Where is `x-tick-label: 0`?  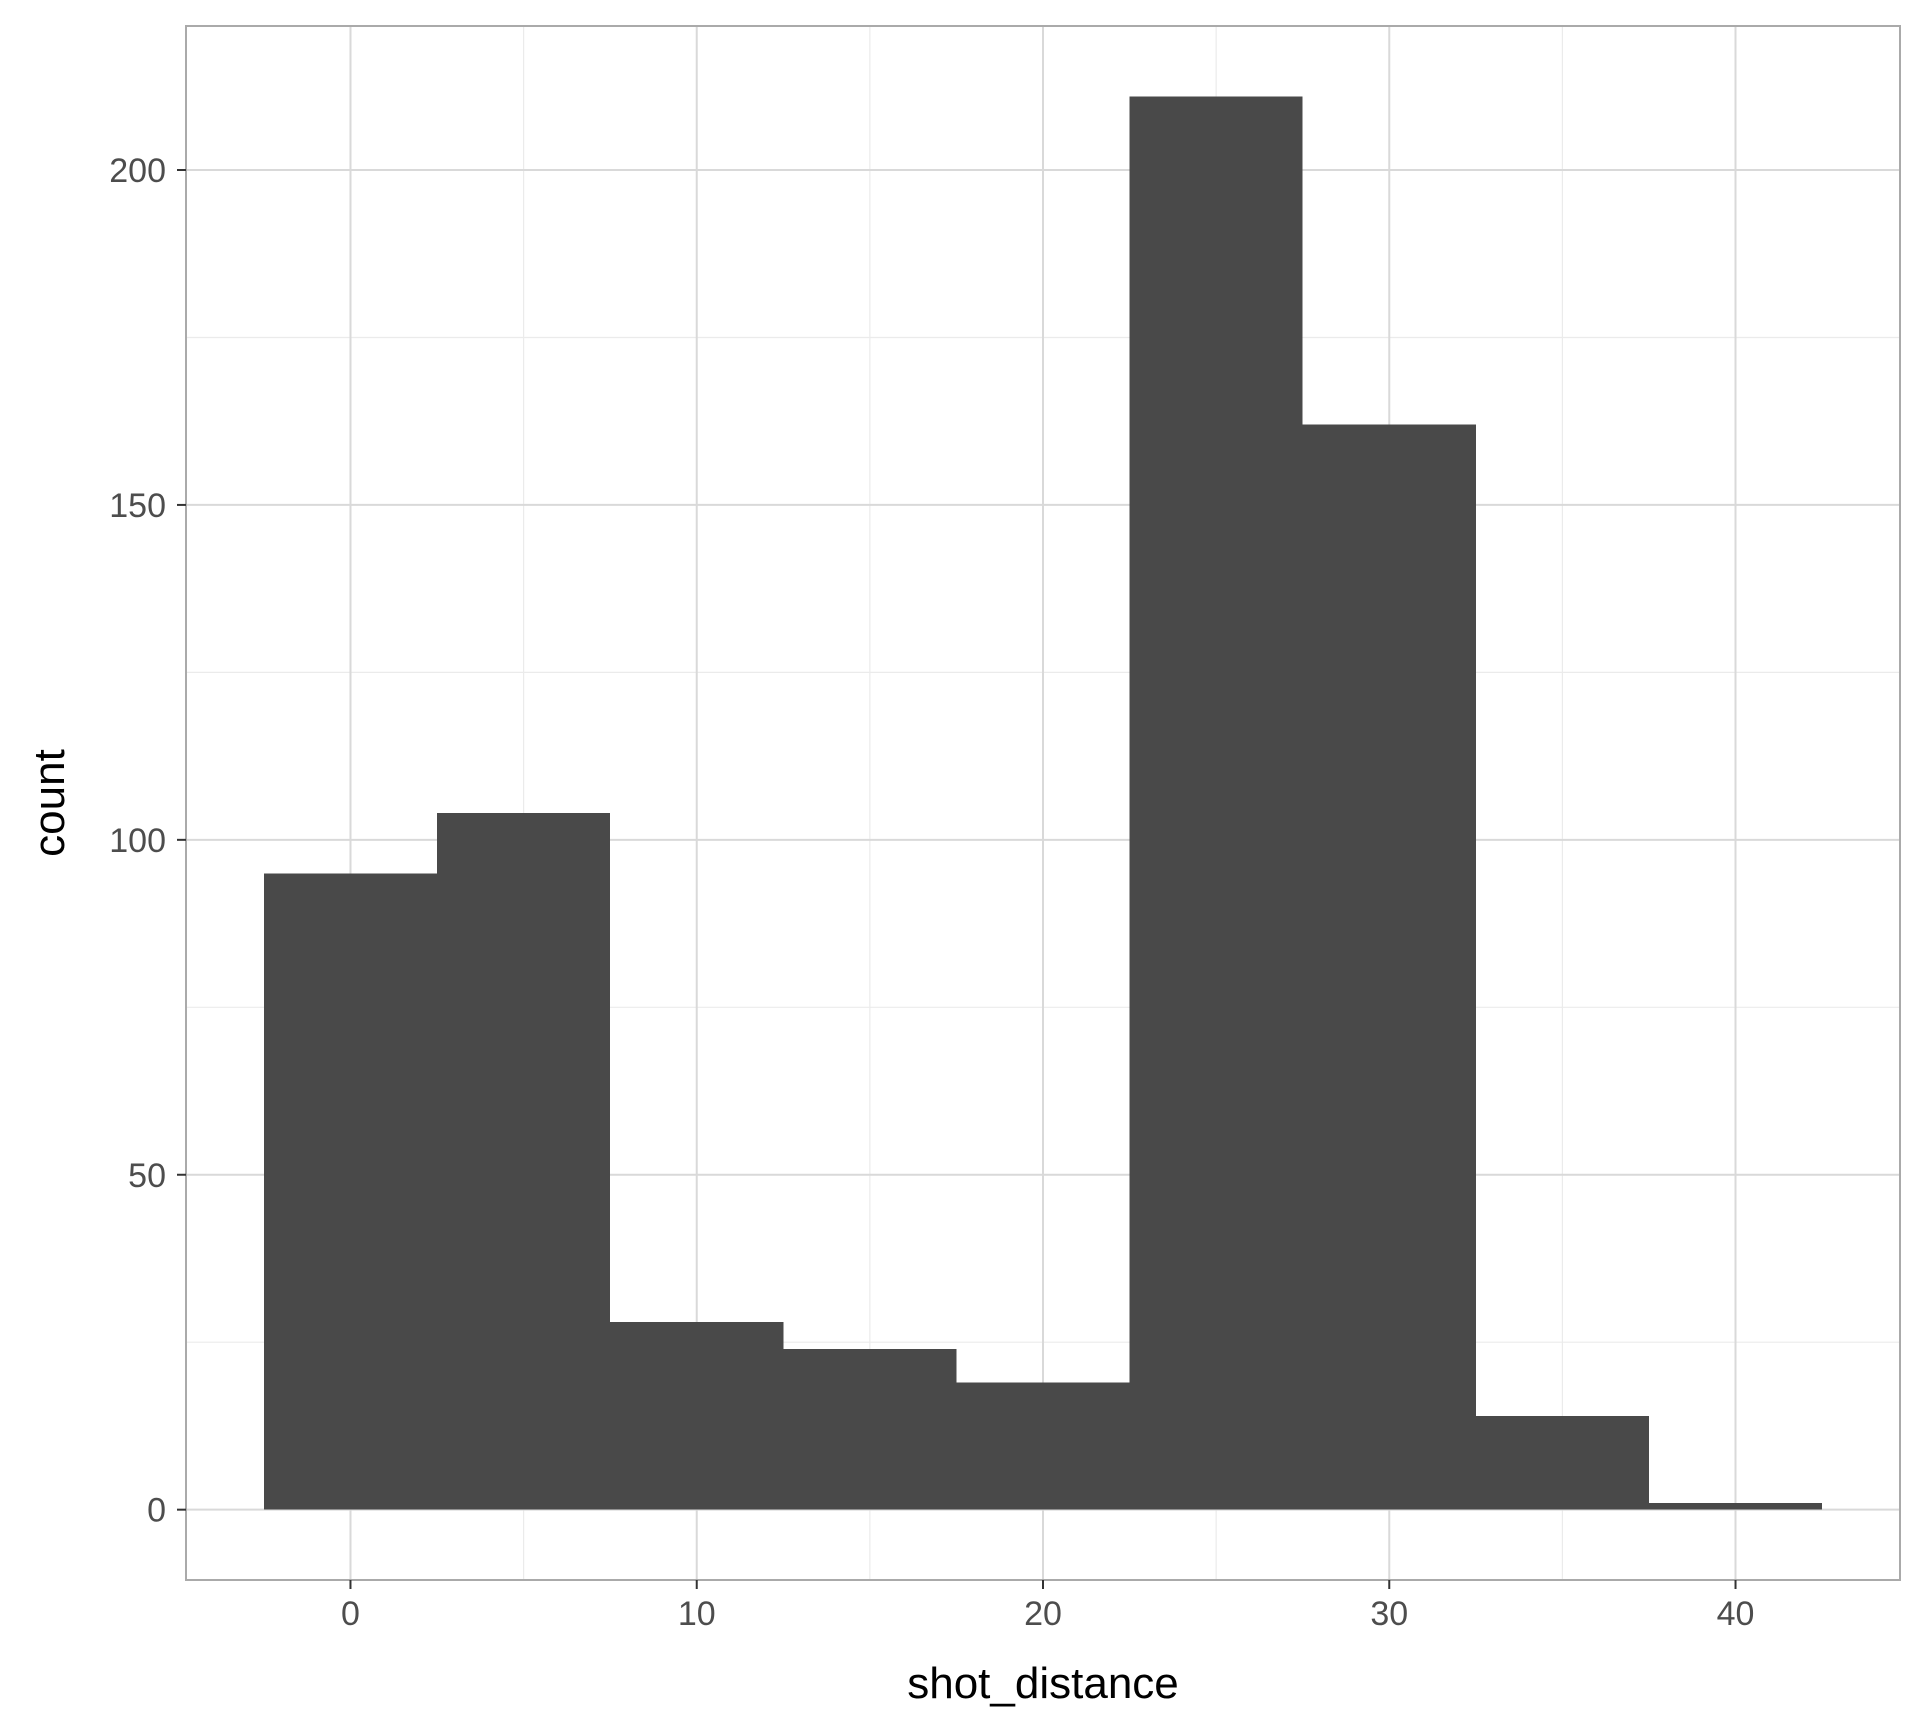 x-tick-label: 0 is located at coordinates (350, 1614).